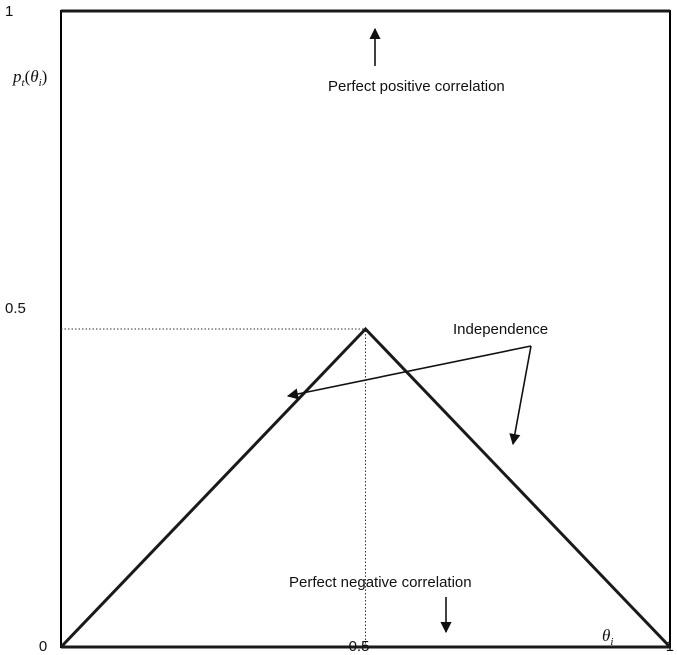 This screenshot has height=655, width=677. I want to click on annotation-negative-correlation: Perfect negative correlation, so click(380, 582).